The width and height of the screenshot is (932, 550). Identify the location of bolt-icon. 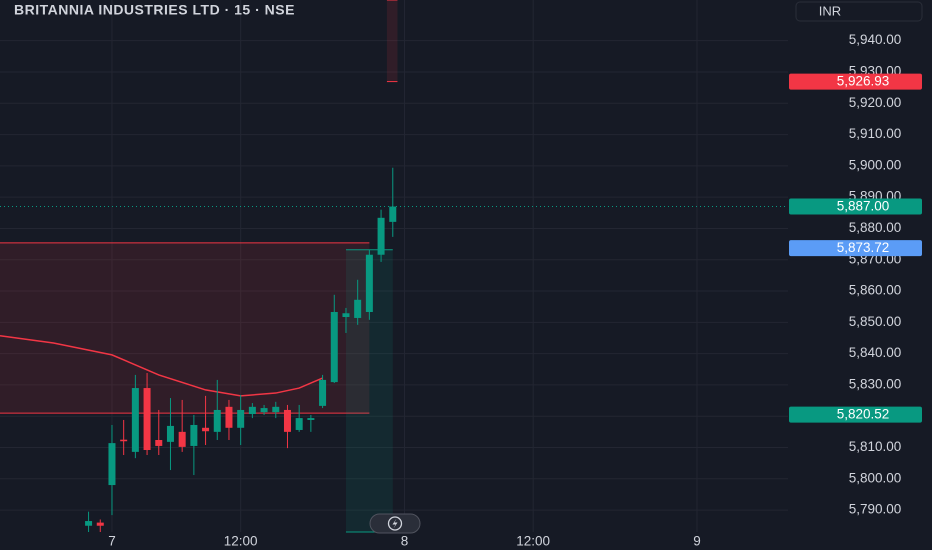
(395, 523).